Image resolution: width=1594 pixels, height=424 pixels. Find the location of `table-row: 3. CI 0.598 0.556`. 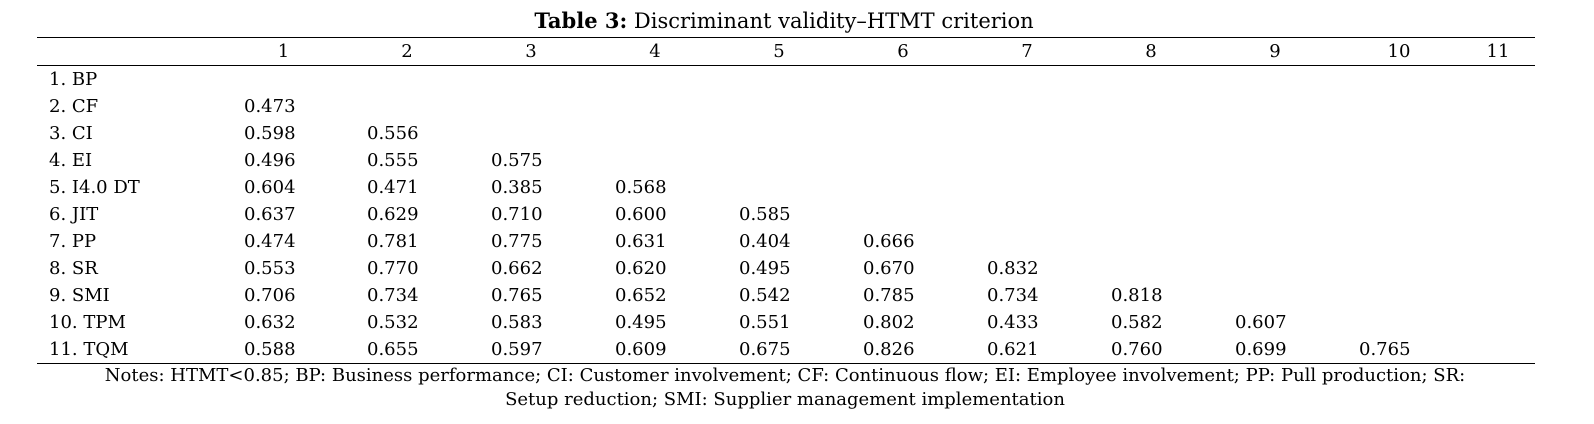

table-row: 3. CI 0.598 0.556 is located at coordinates (786, 133).